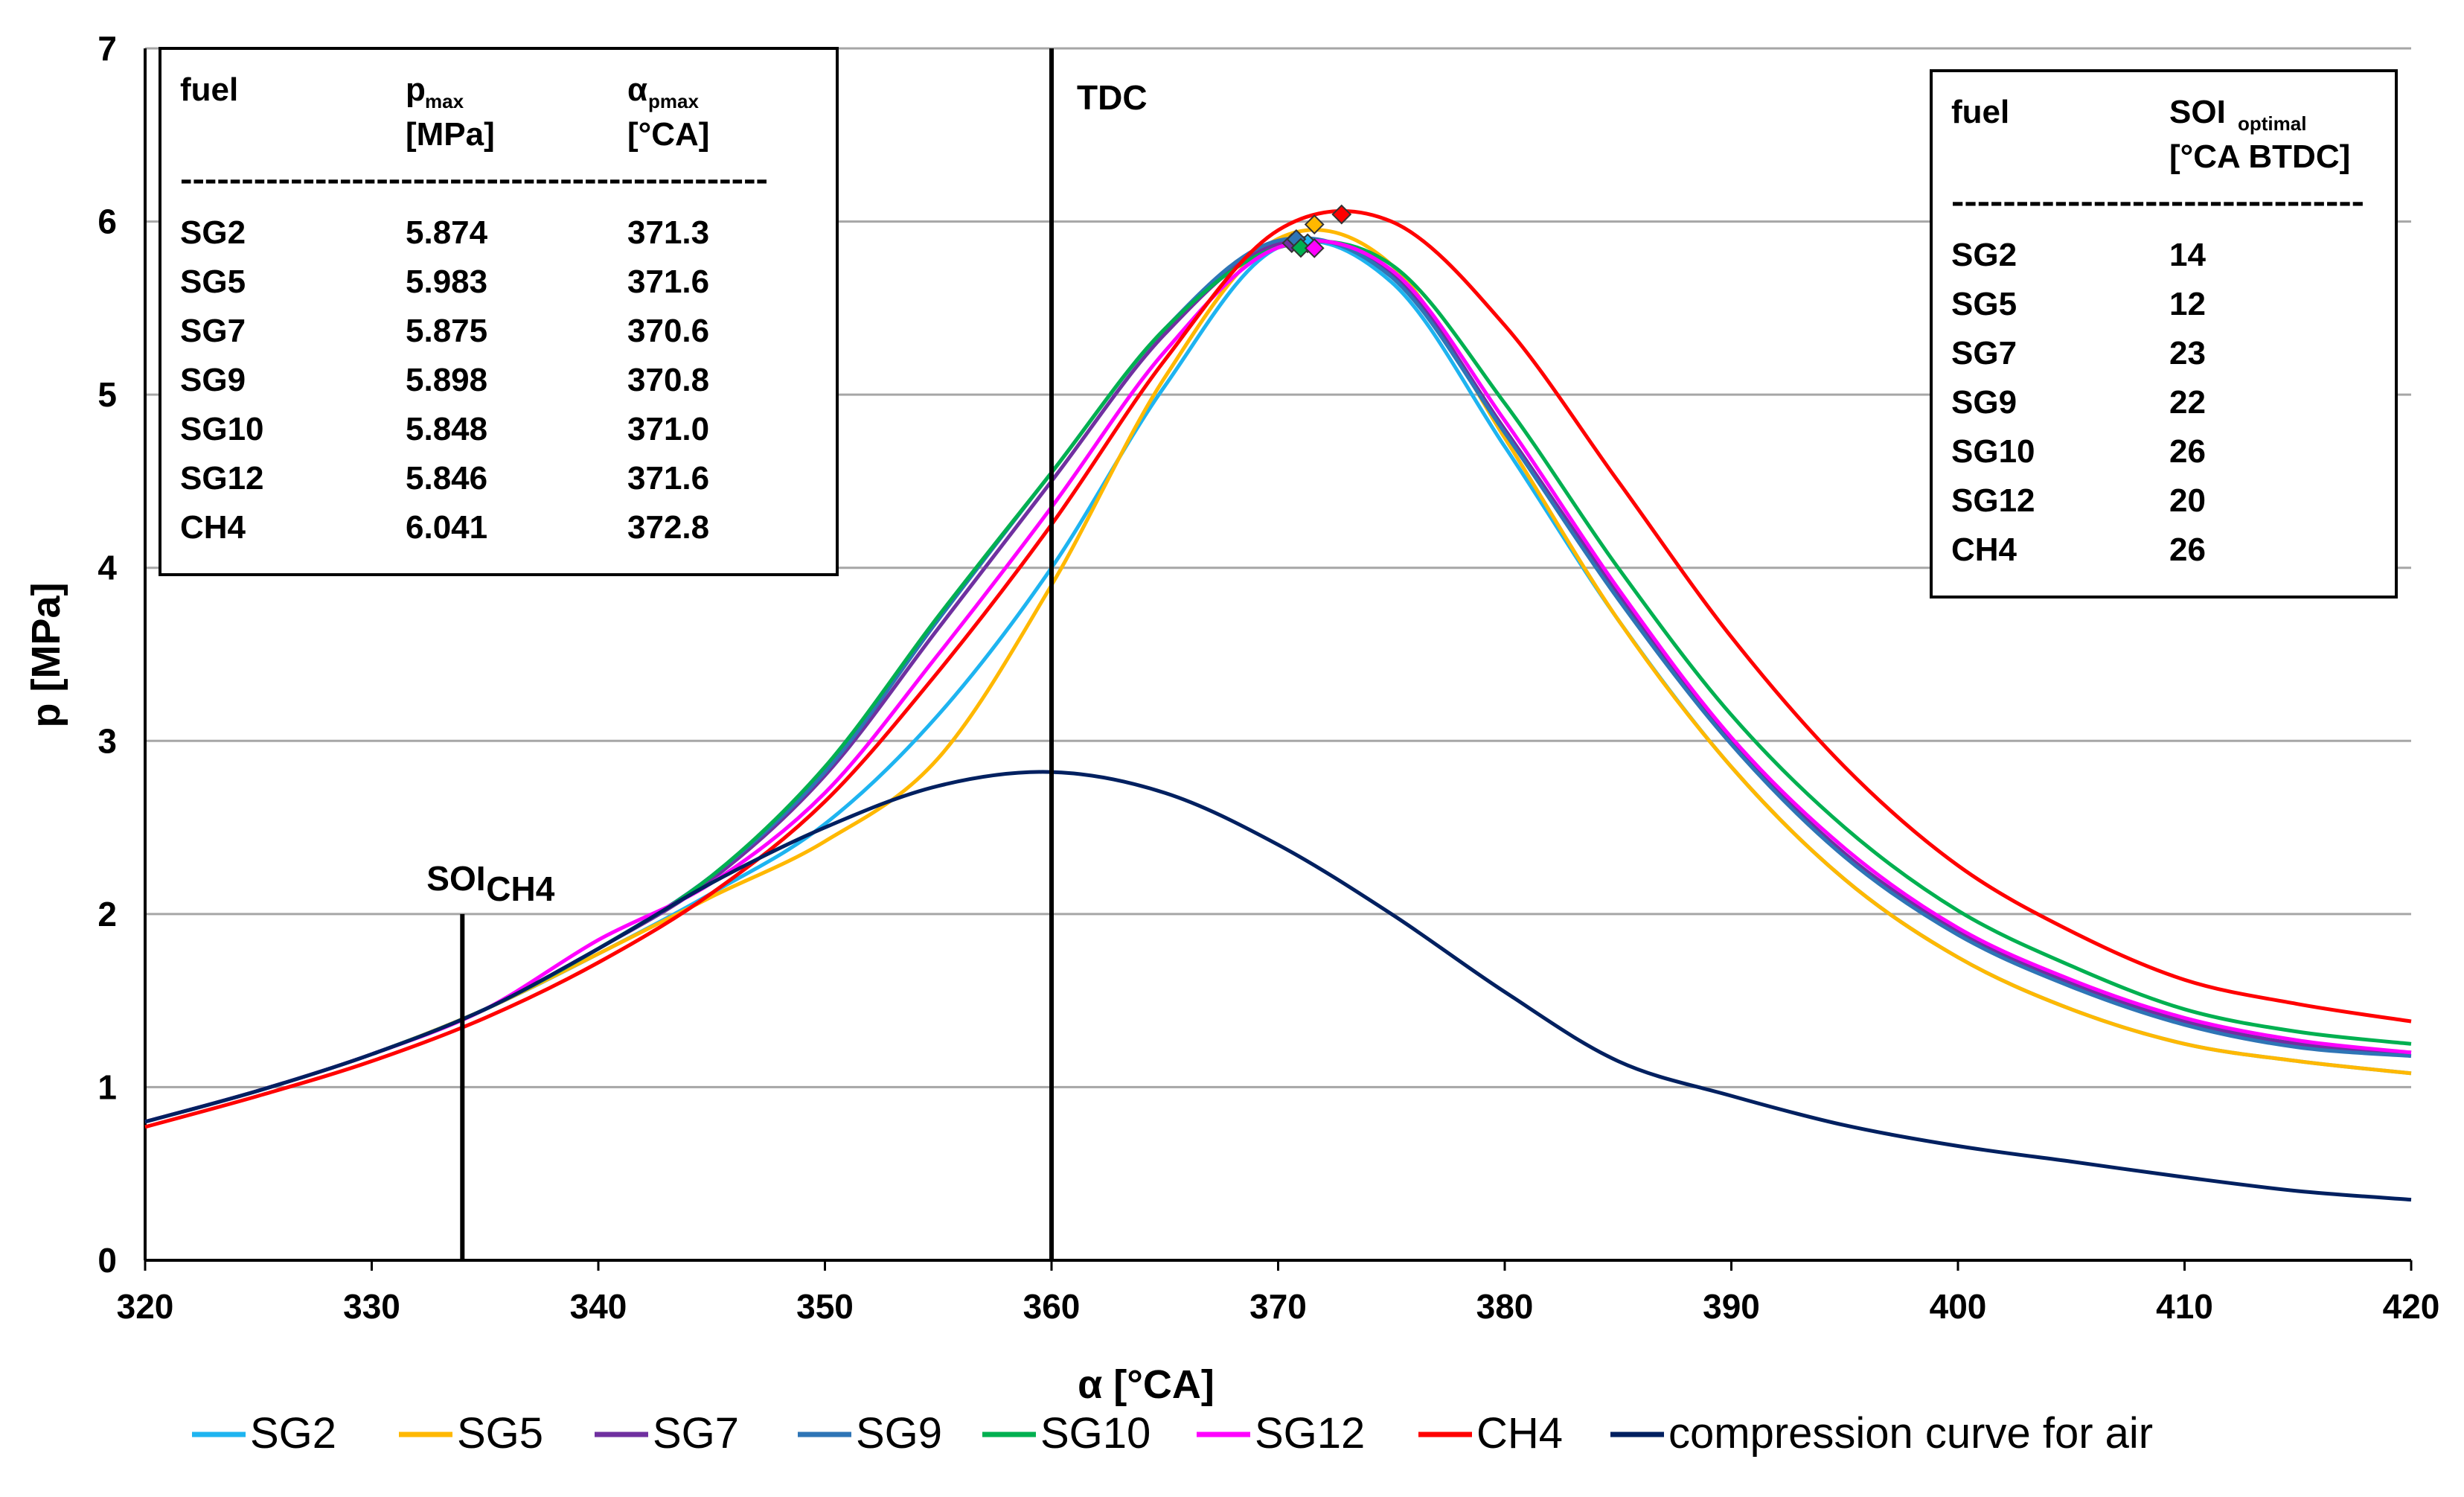  Describe the element at coordinates (446, 380) in the screenshot. I see `table-cell: 5.898` at that location.